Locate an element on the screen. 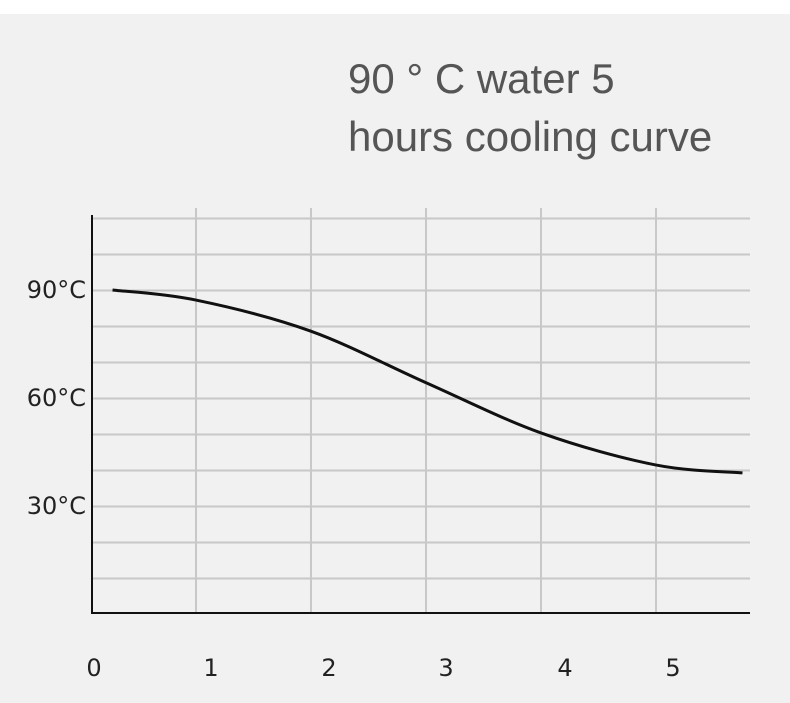 The width and height of the screenshot is (790, 703). y-tick-label: 90°C is located at coordinates (56, 290).